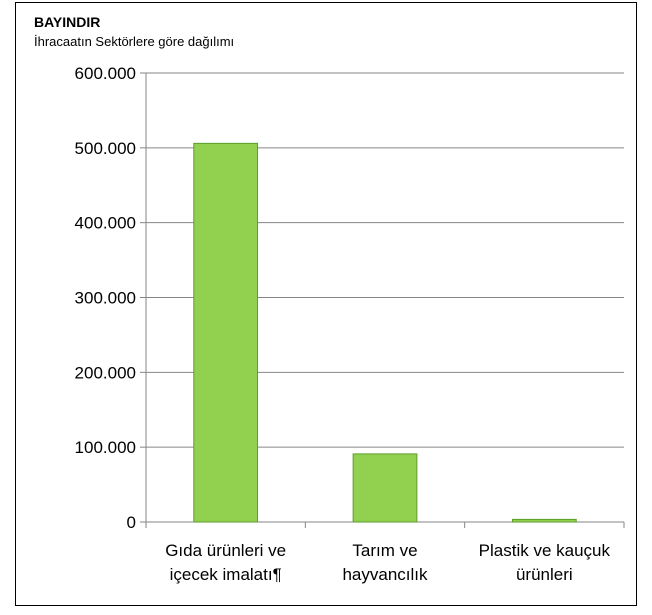 The width and height of the screenshot is (652, 615). I want to click on x-tick-label: Gıda ürünleri ve, so click(225, 550).